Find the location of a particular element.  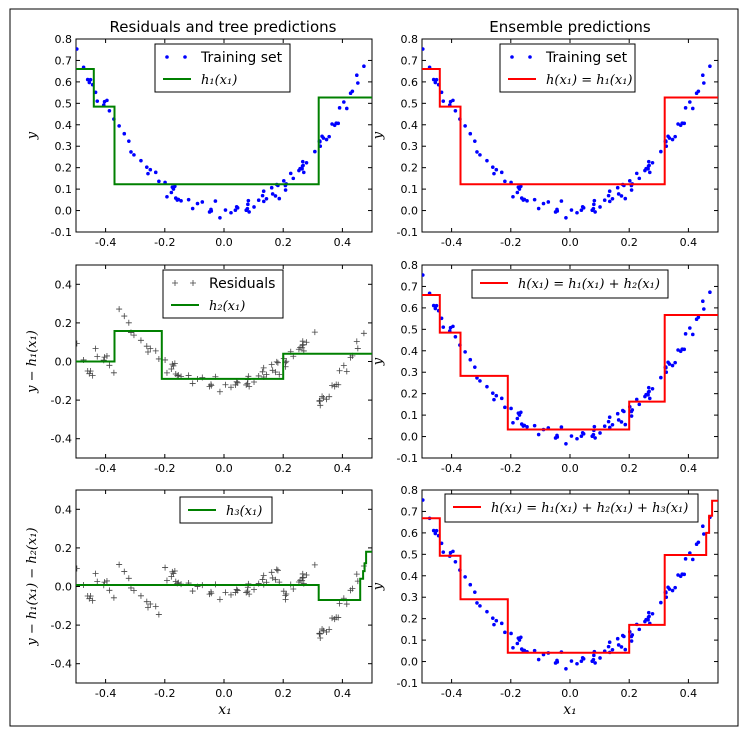

y-tick-label: 0.5 is located at coordinates (410, 554).